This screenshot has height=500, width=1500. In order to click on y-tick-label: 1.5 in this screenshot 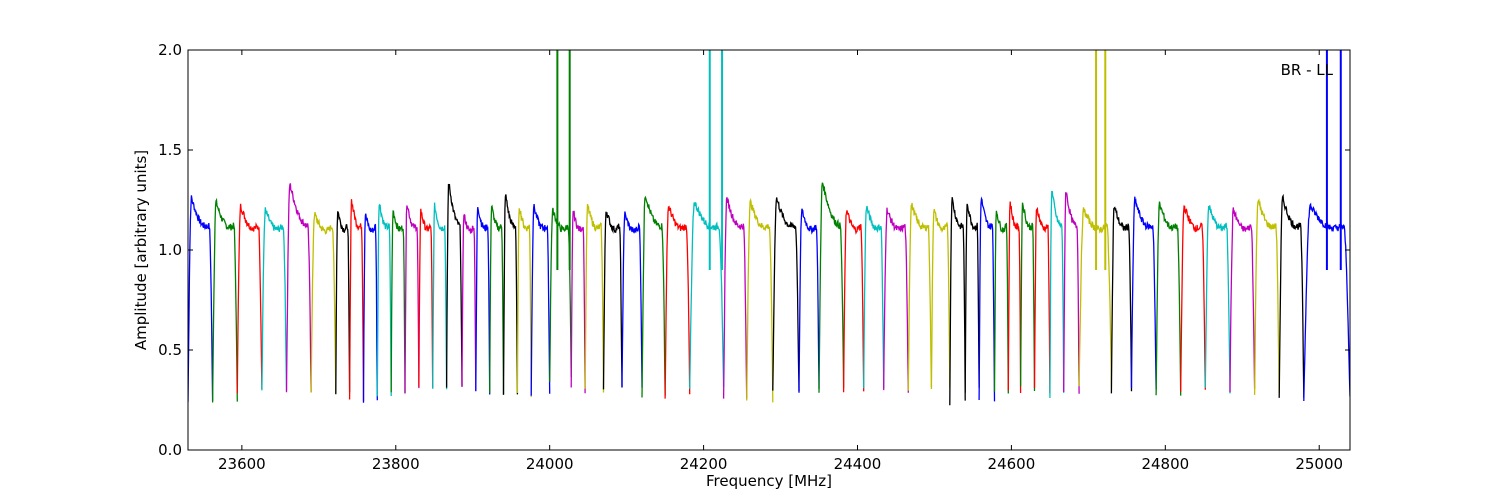, I will do `click(170, 150)`.